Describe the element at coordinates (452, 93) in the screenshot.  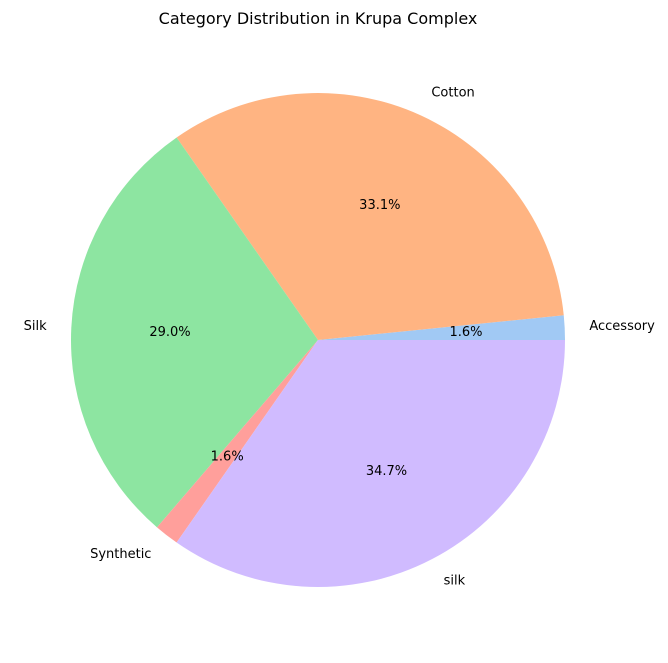
I see `slice-label-cotton-1: Cotton` at that location.